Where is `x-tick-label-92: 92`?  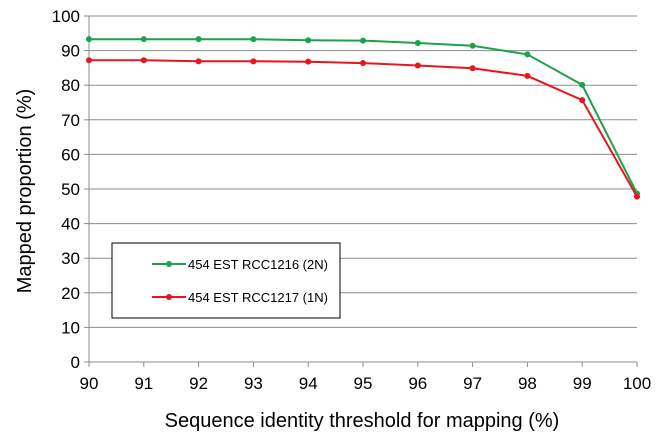
x-tick-label-92: 92 is located at coordinates (198, 383).